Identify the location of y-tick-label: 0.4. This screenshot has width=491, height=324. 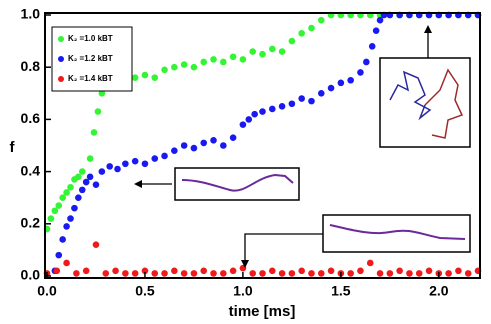
(31, 170).